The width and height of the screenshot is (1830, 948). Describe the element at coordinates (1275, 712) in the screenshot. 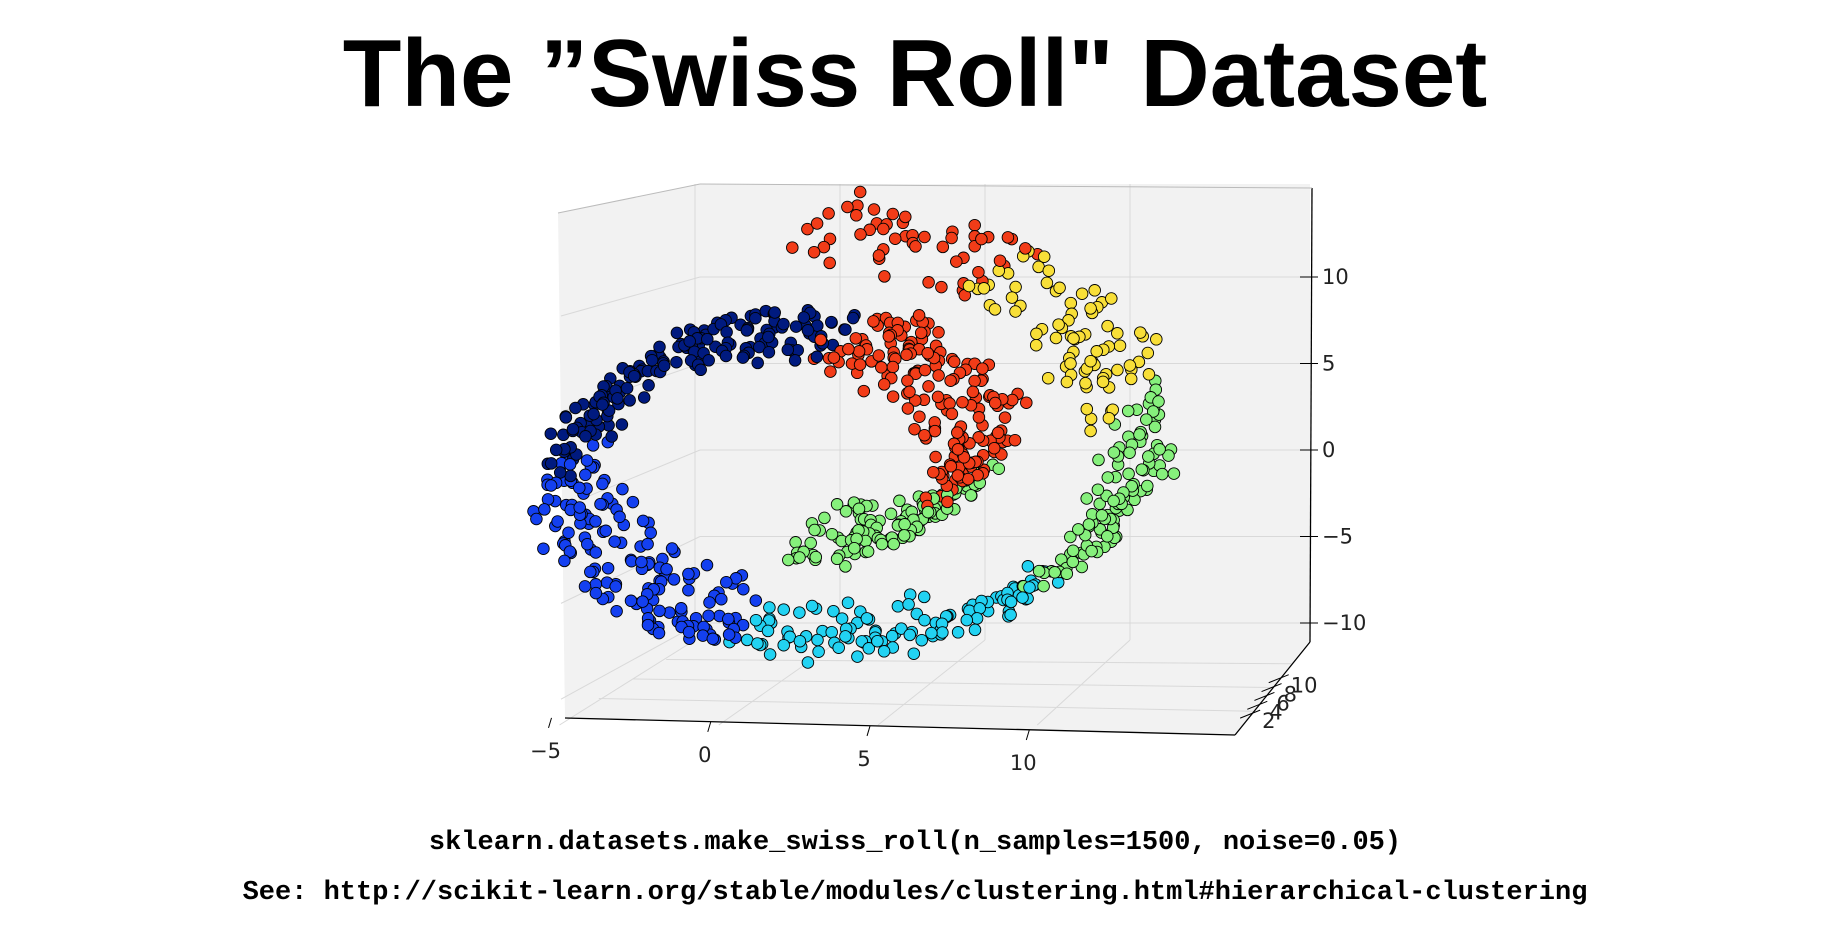

I see `y-tick-label: 4` at that location.